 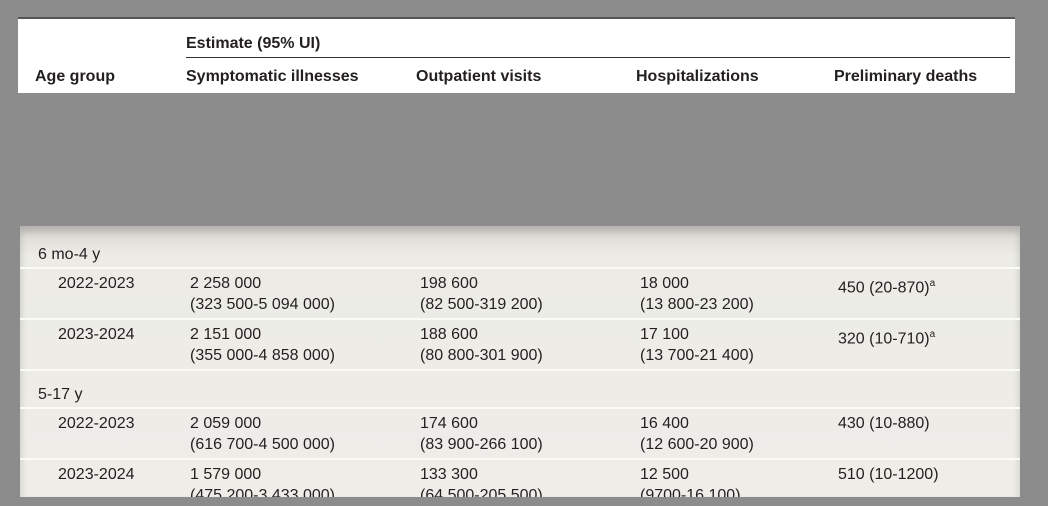 What do you see at coordinates (598, 57) in the screenshot?
I see `header-rule` at bounding box center [598, 57].